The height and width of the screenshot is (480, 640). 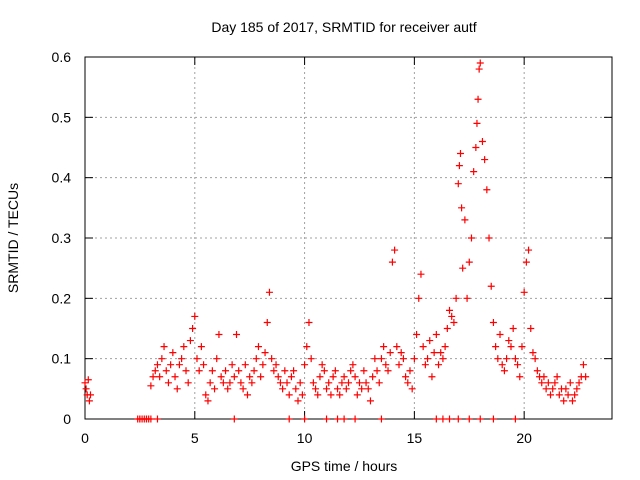 I want to click on y-tick-label: 0.2, so click(x=62, y=298).